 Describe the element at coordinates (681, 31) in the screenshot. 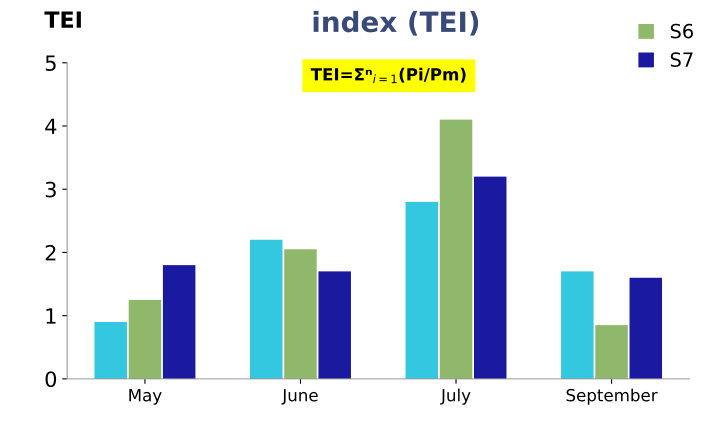

I see `legend-label: S6` at that location.